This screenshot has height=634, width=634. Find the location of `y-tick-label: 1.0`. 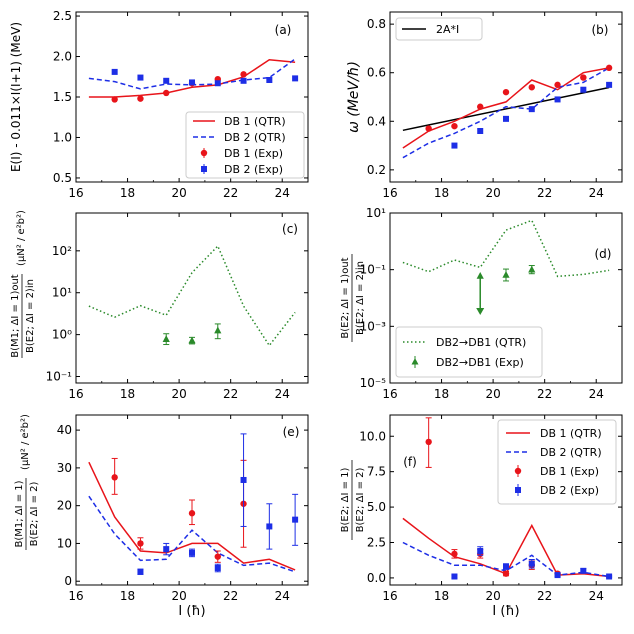

y-tick-label: 1.0 is located at coordinates (62, 137).